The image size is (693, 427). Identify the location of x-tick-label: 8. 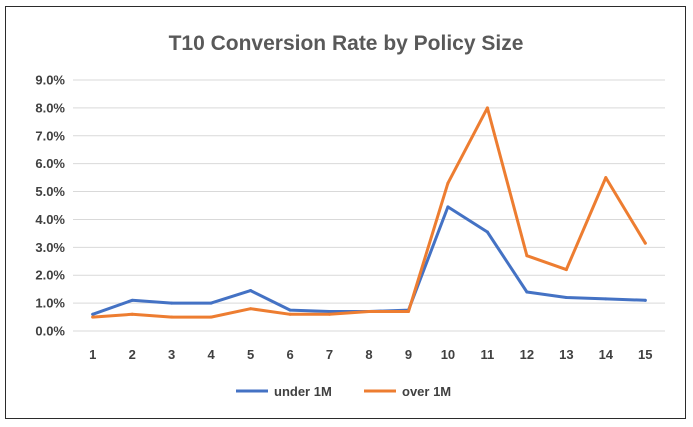
(368, 354).